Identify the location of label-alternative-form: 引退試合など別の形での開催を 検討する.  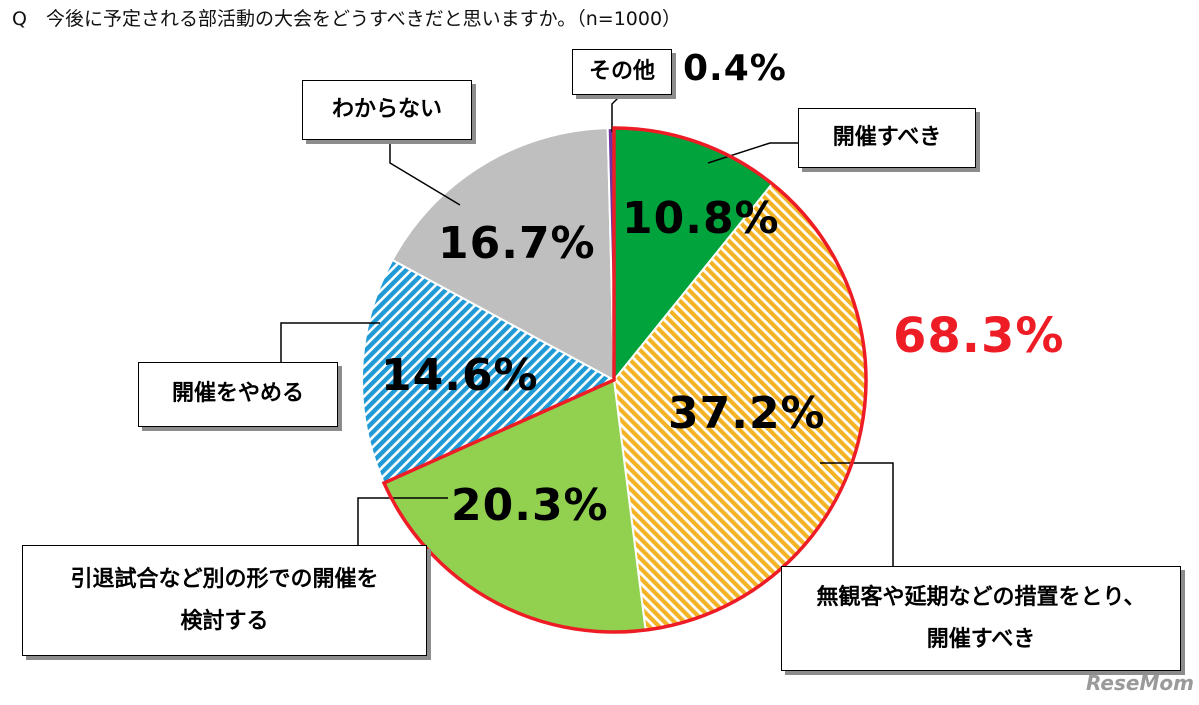
(224, 600).